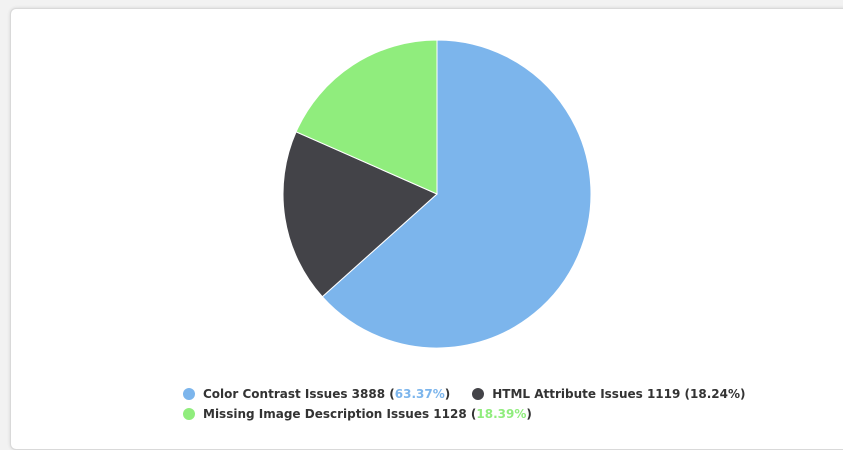  What do you see at coordinates (478, 394) in the screenshot?
I see `legend-marker-html-attribute` at bounding box center [478, 394].